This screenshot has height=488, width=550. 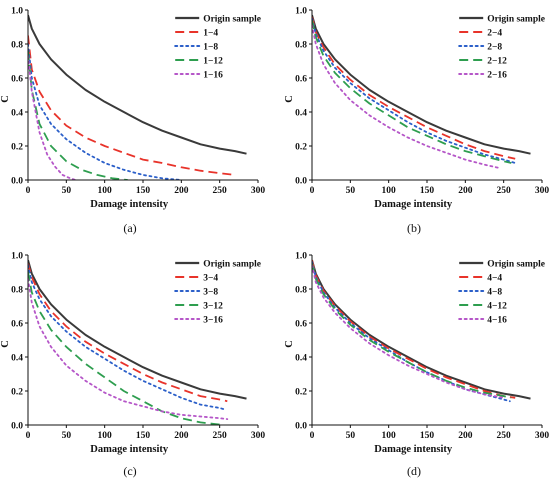 What do you see at coordinates (494, 279) in the screenshot?
I see `legend-label: 4−4` at bounding box center [494, 279].